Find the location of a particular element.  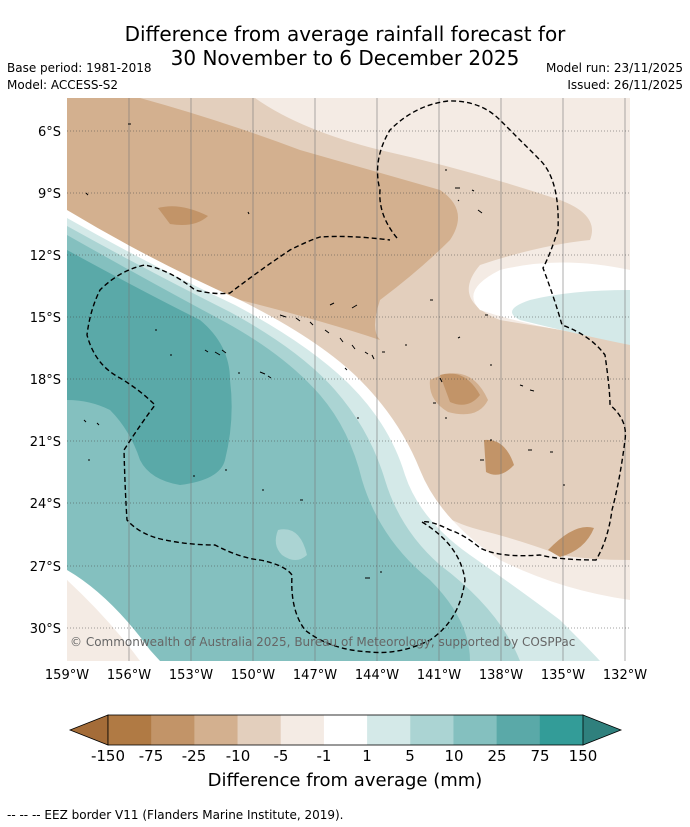

colorbar-tick-label: 5 is located at coordinates (410, 756).